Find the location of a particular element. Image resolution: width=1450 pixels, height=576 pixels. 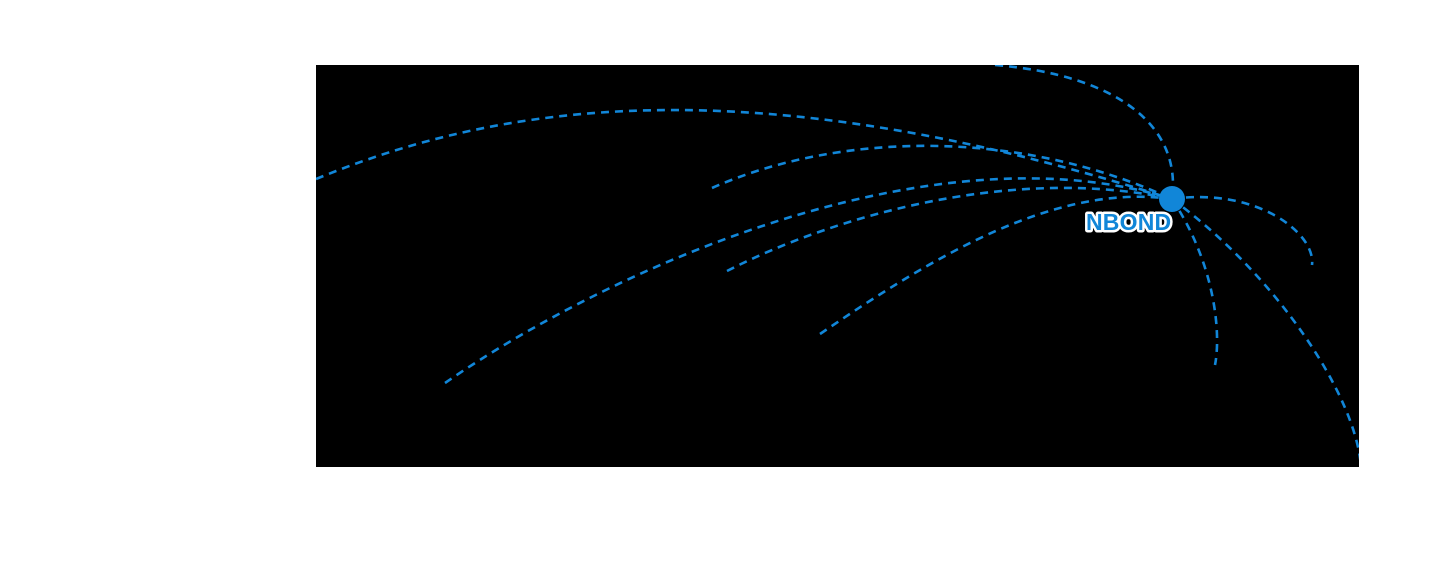

node-layer: NBOND is located at coordinates (1134, 212).